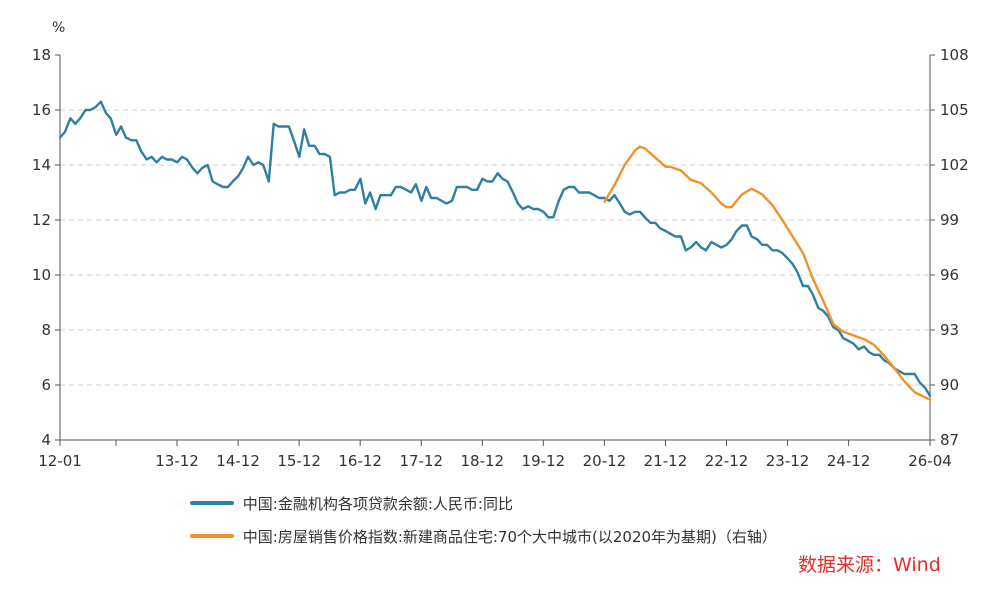 The height and width of the screenshot is (593, 1000). I want to click on right-tick-label: 102, so click(954, 165).